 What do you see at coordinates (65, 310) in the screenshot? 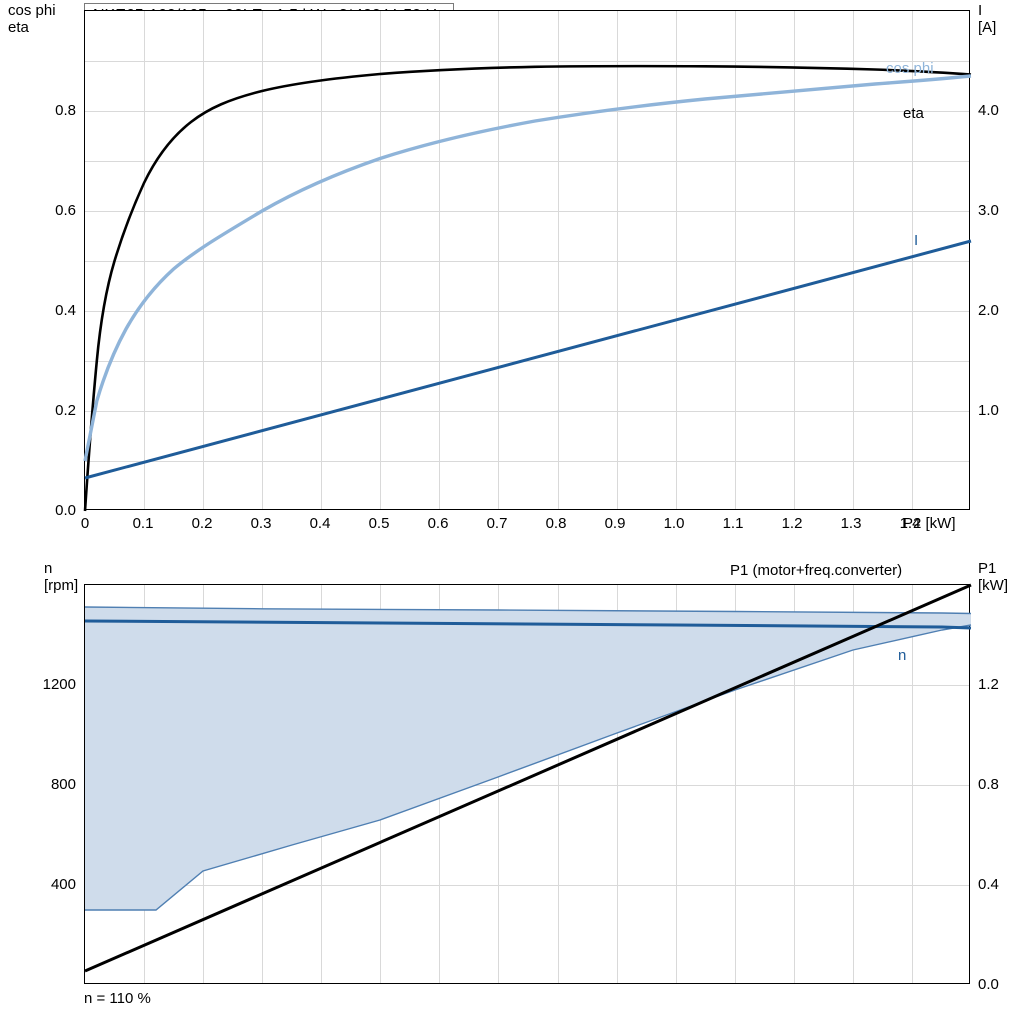
I see `top-y-left-tick-2: 0.4` at bounding box center [65, 310].